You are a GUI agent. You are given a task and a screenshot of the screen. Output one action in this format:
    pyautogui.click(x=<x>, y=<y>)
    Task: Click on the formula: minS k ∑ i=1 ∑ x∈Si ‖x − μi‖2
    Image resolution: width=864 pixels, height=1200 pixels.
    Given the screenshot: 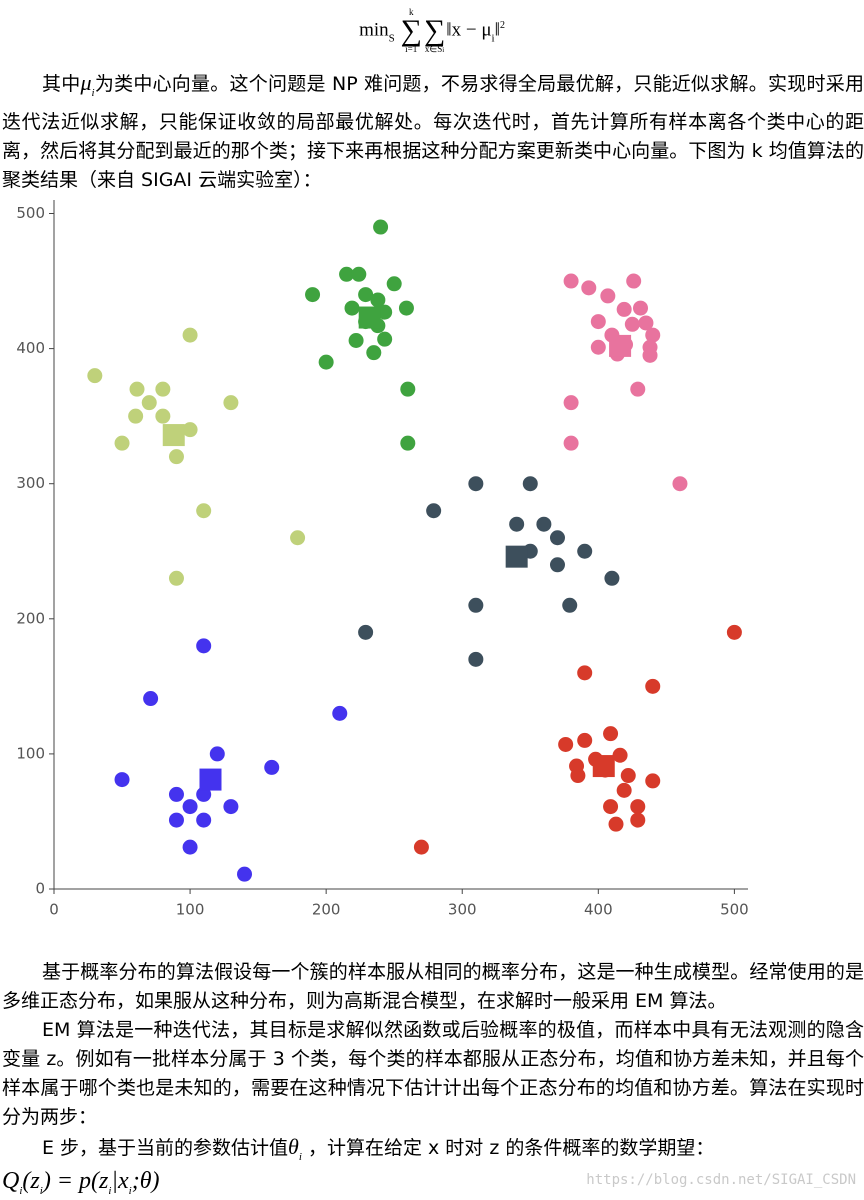 What is the action you would take?
    pyautogui.click(x=432, y=31)
    